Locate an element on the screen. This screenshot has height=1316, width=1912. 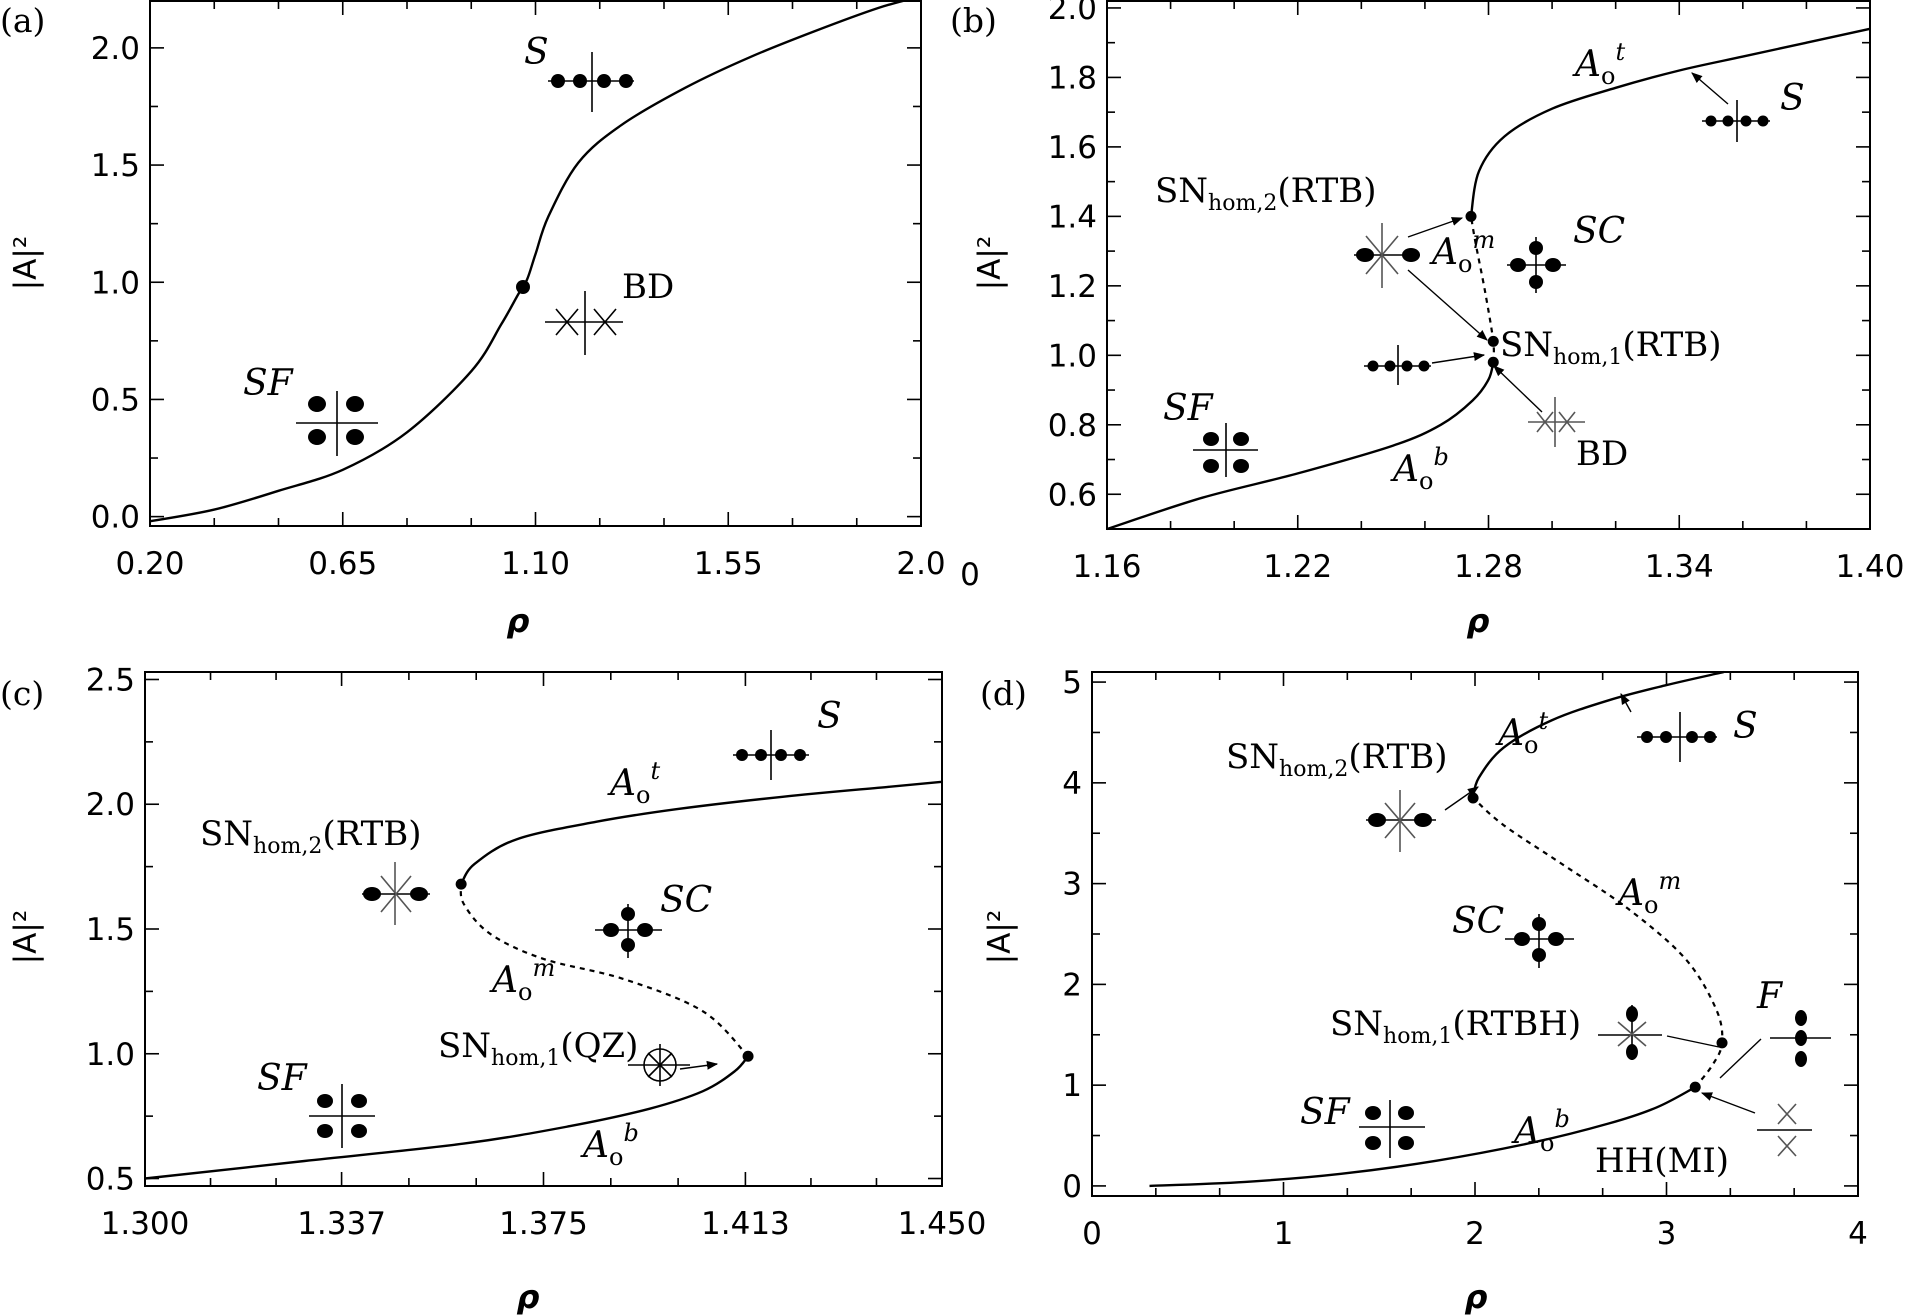
label-Aob-d: Aob is located at coordinates (1540, 1131).